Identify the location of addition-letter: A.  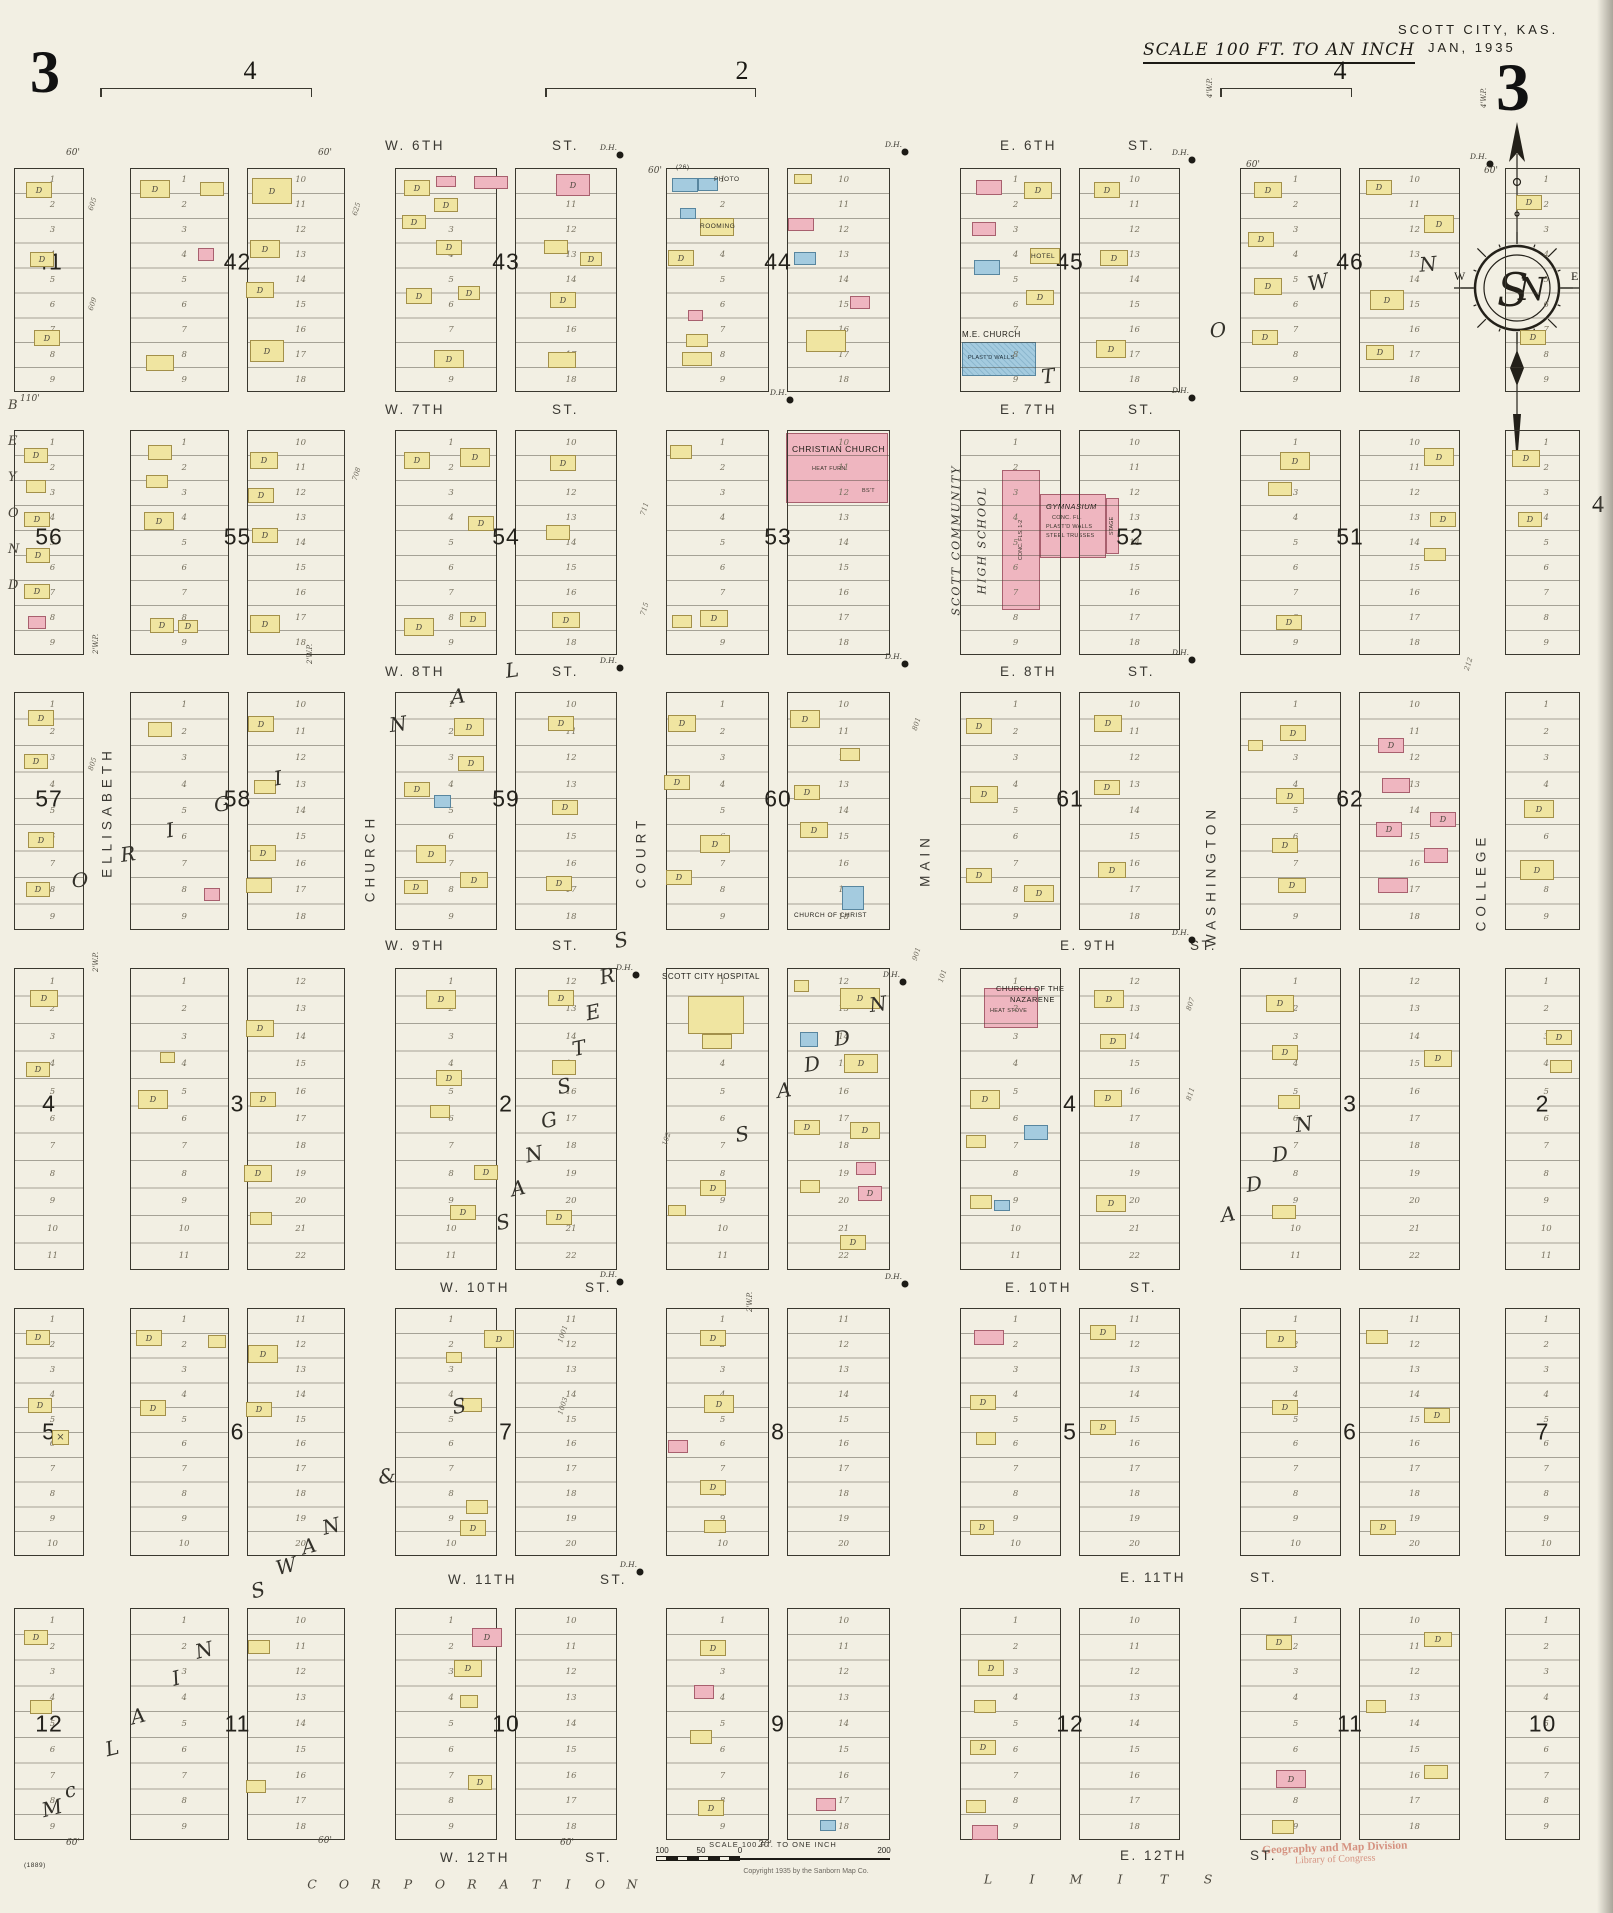
(1228, 1214).